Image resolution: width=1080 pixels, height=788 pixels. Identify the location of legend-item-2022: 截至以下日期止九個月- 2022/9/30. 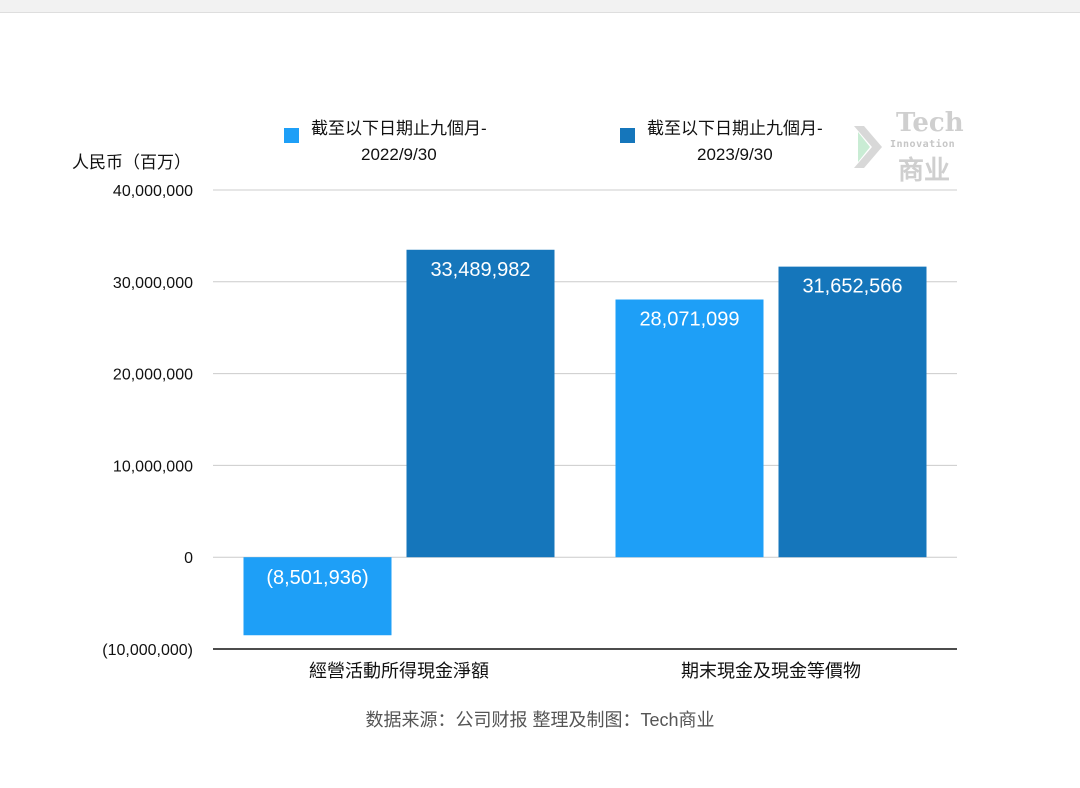
(385, 142).